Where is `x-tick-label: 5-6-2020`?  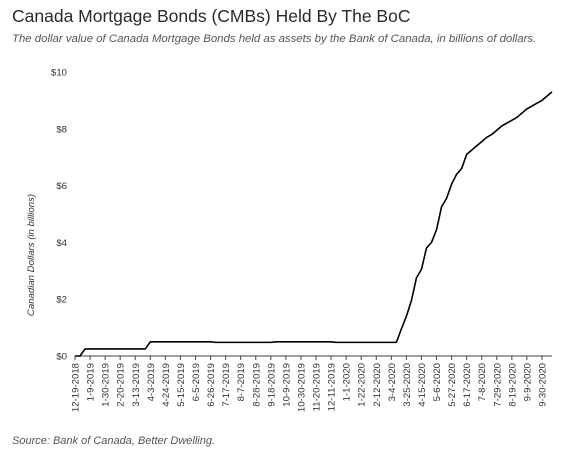 x-tick-label: 5-6-2020 is located at coordinates (437, 382).